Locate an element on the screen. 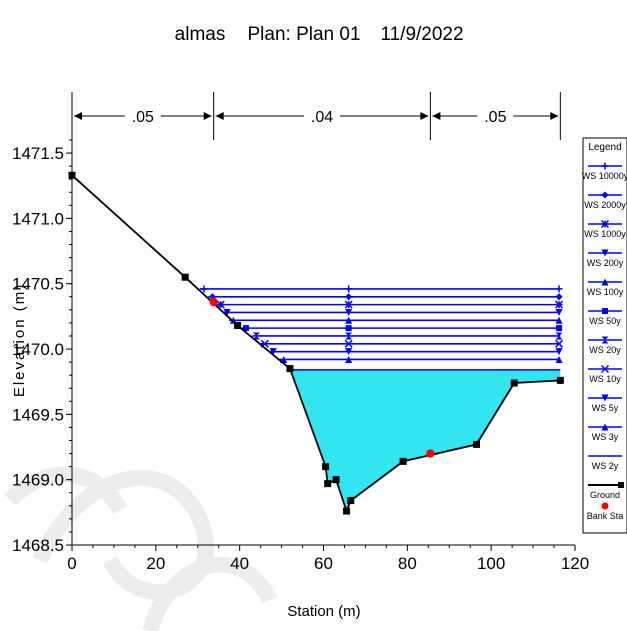 The height and width of the screenshot is (631, 627). chart-title: almas Plan: Plan 01 11/9/2022 is located at coordinates (319, 34).